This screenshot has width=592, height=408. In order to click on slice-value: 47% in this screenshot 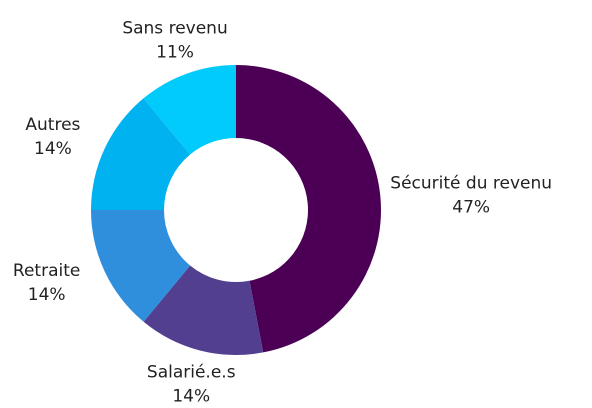, I will do `click(471, 207)`.